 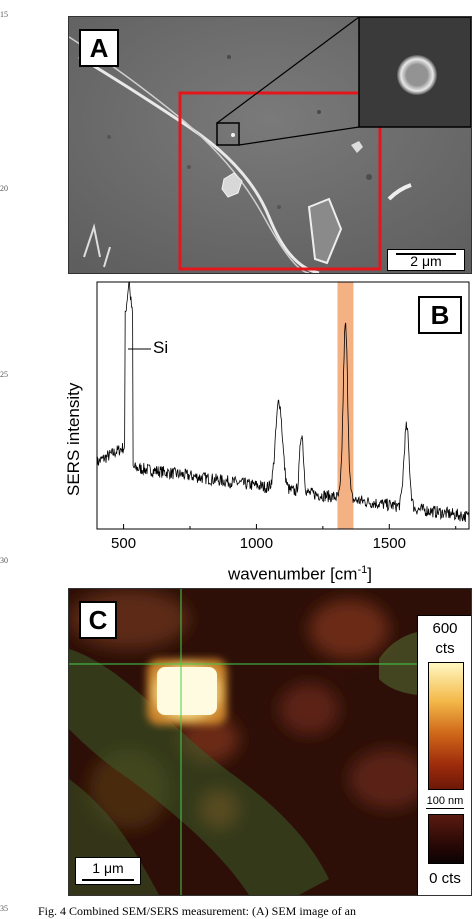 What do you see at coordinates (345, 405) in the screenshot?
I see `highlight-band` at bounding box center [345, 405].